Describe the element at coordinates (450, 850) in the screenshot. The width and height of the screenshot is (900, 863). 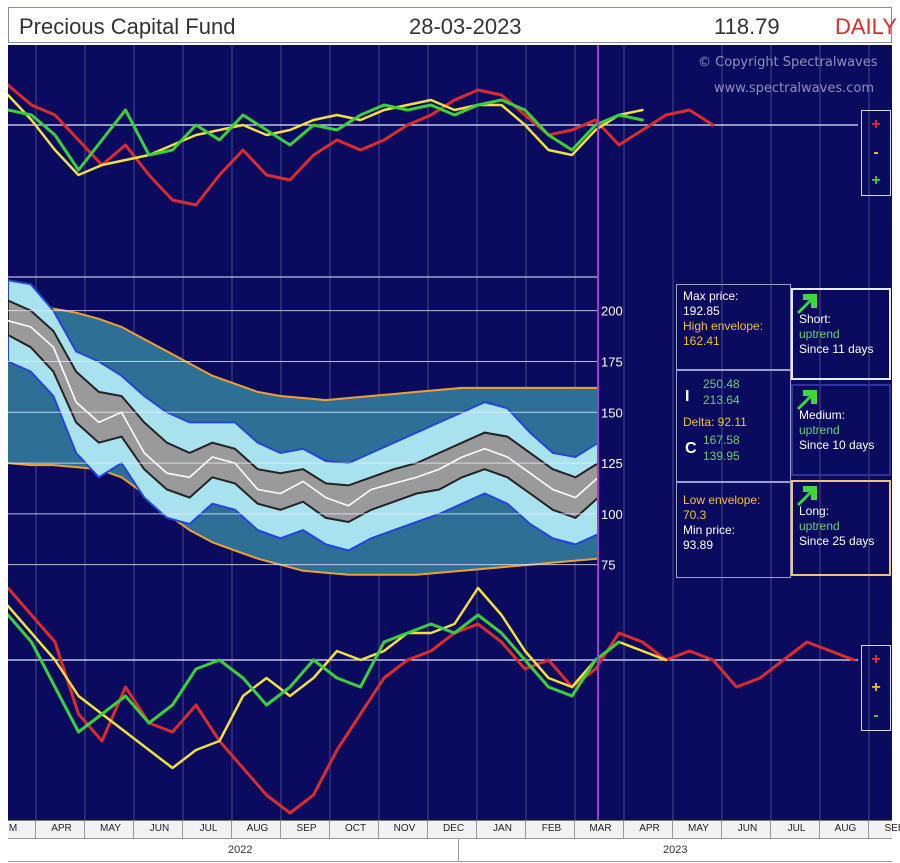
I see `x-axis-years: 2022 2023` at that location.